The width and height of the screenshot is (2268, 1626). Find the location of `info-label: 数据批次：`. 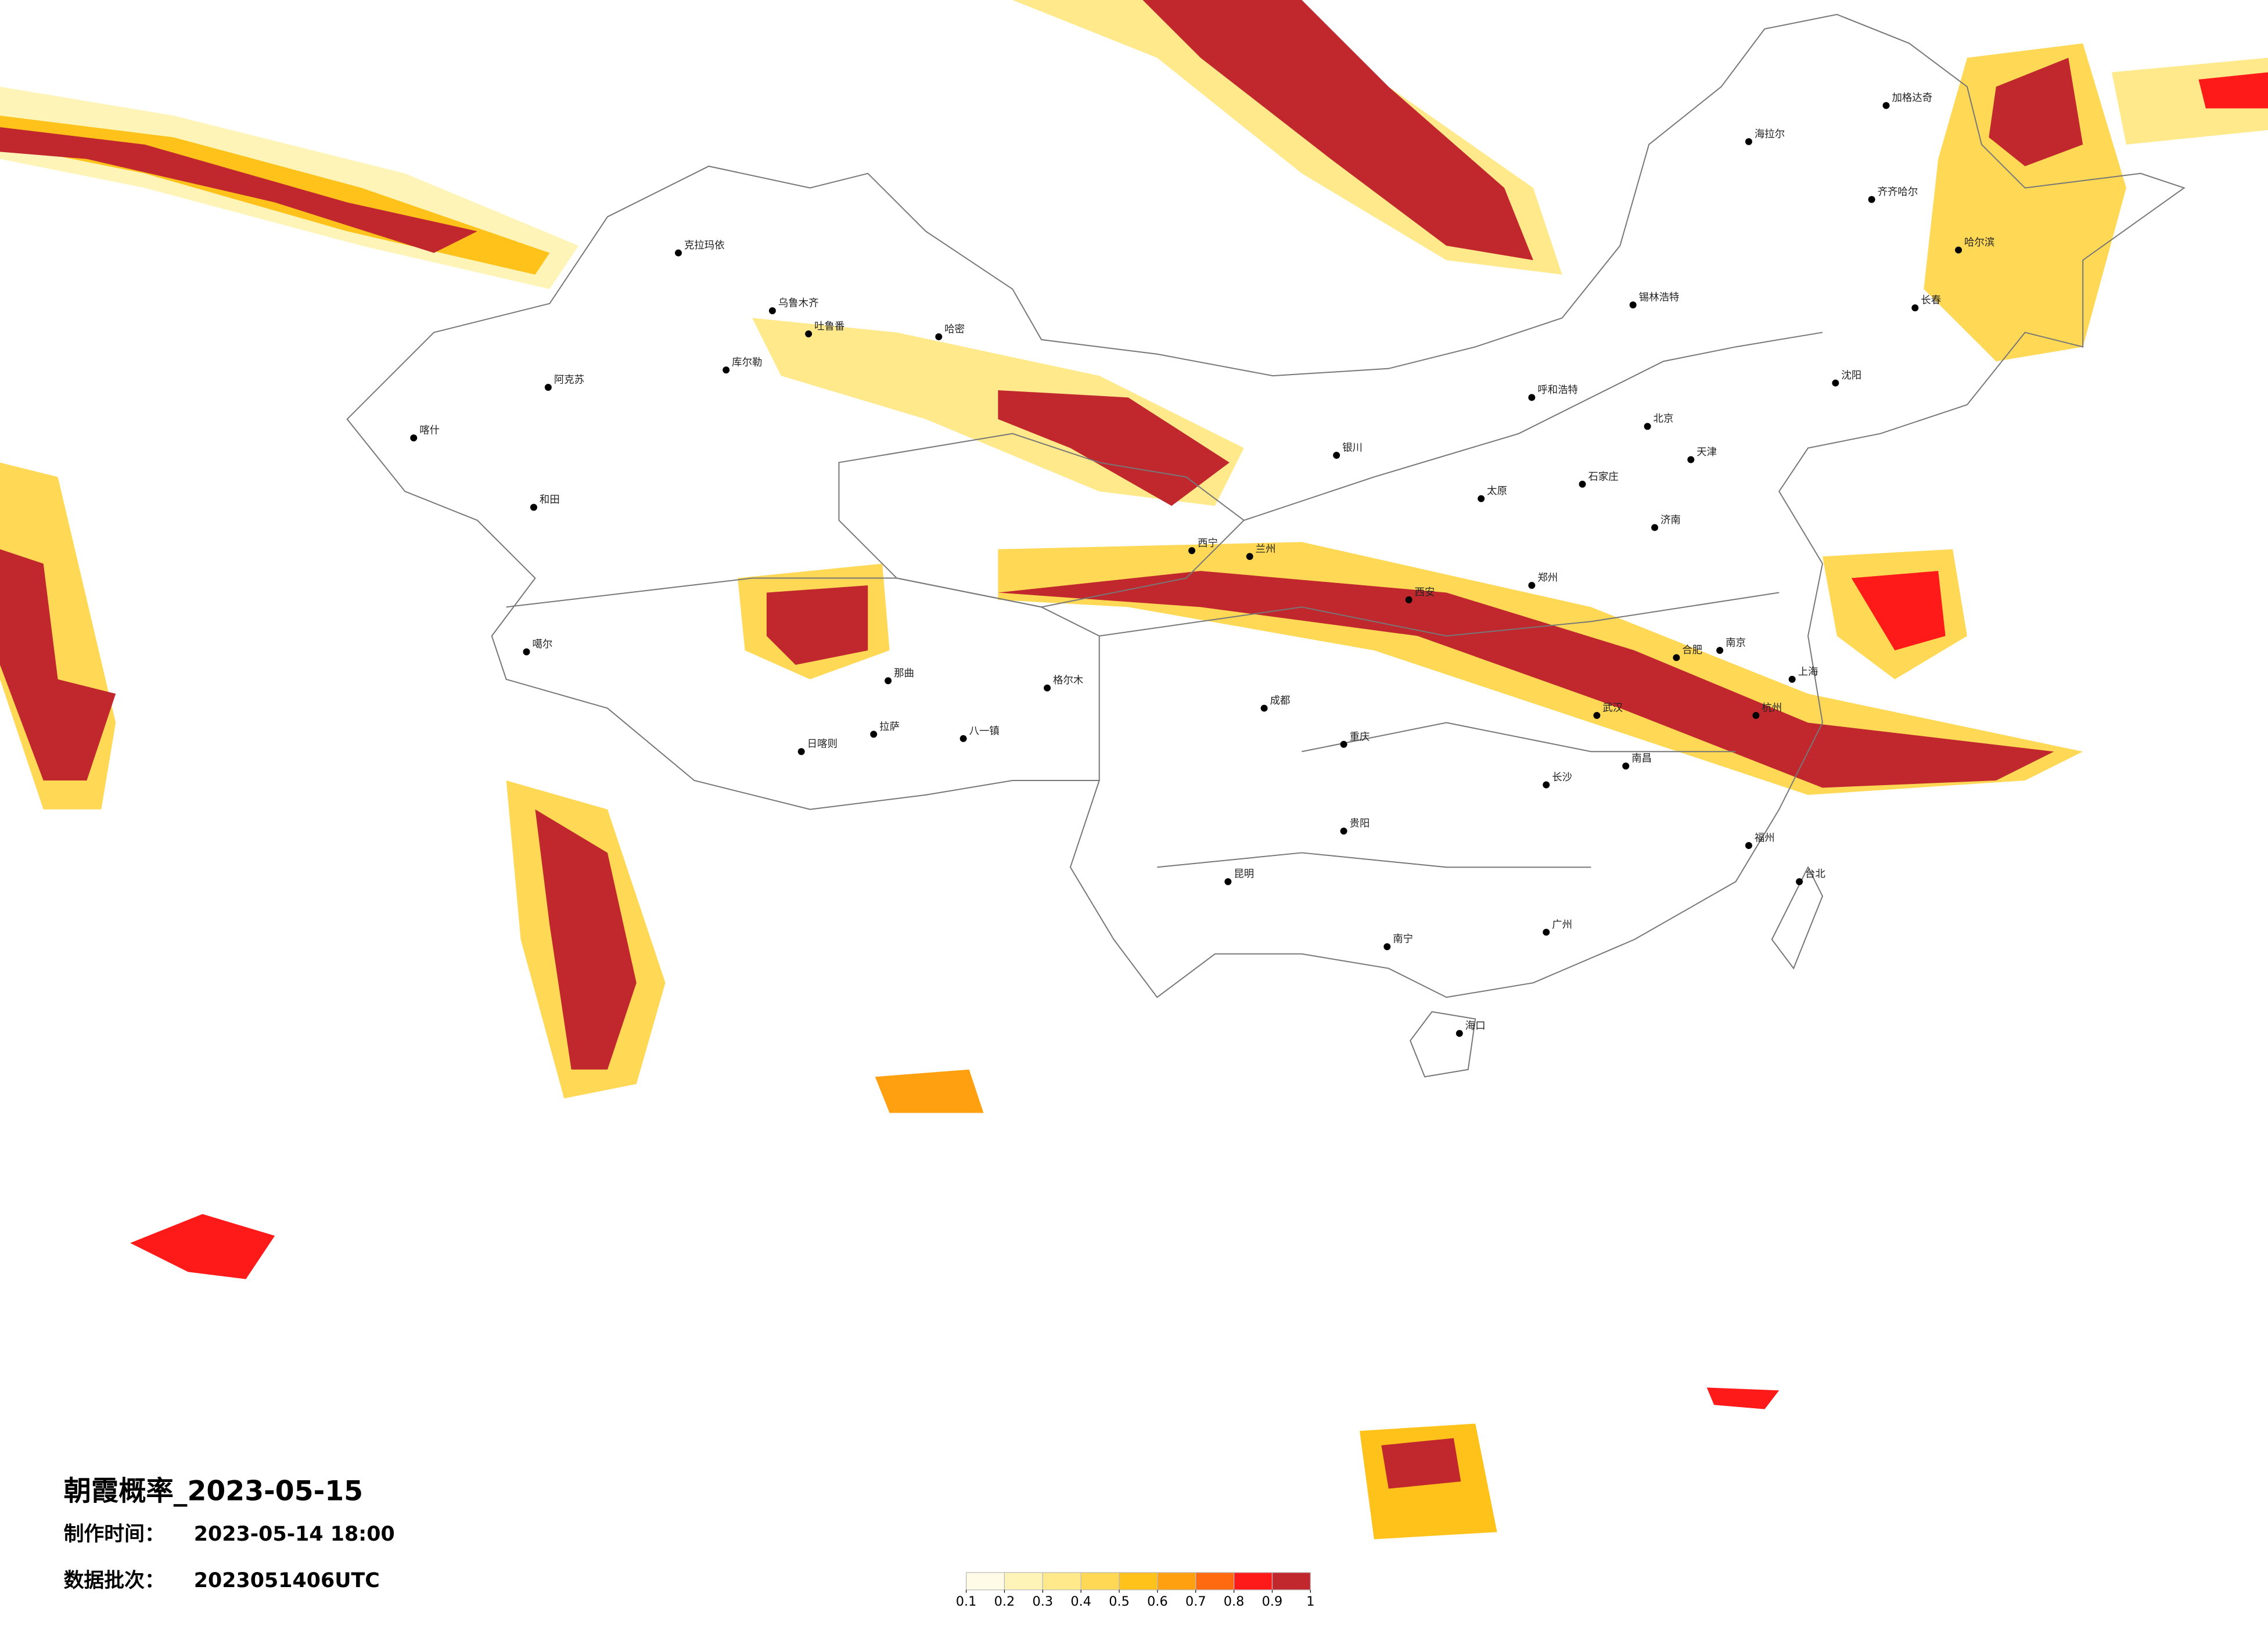

info-label: 数据批次： is located at coordinates (114, 1581).